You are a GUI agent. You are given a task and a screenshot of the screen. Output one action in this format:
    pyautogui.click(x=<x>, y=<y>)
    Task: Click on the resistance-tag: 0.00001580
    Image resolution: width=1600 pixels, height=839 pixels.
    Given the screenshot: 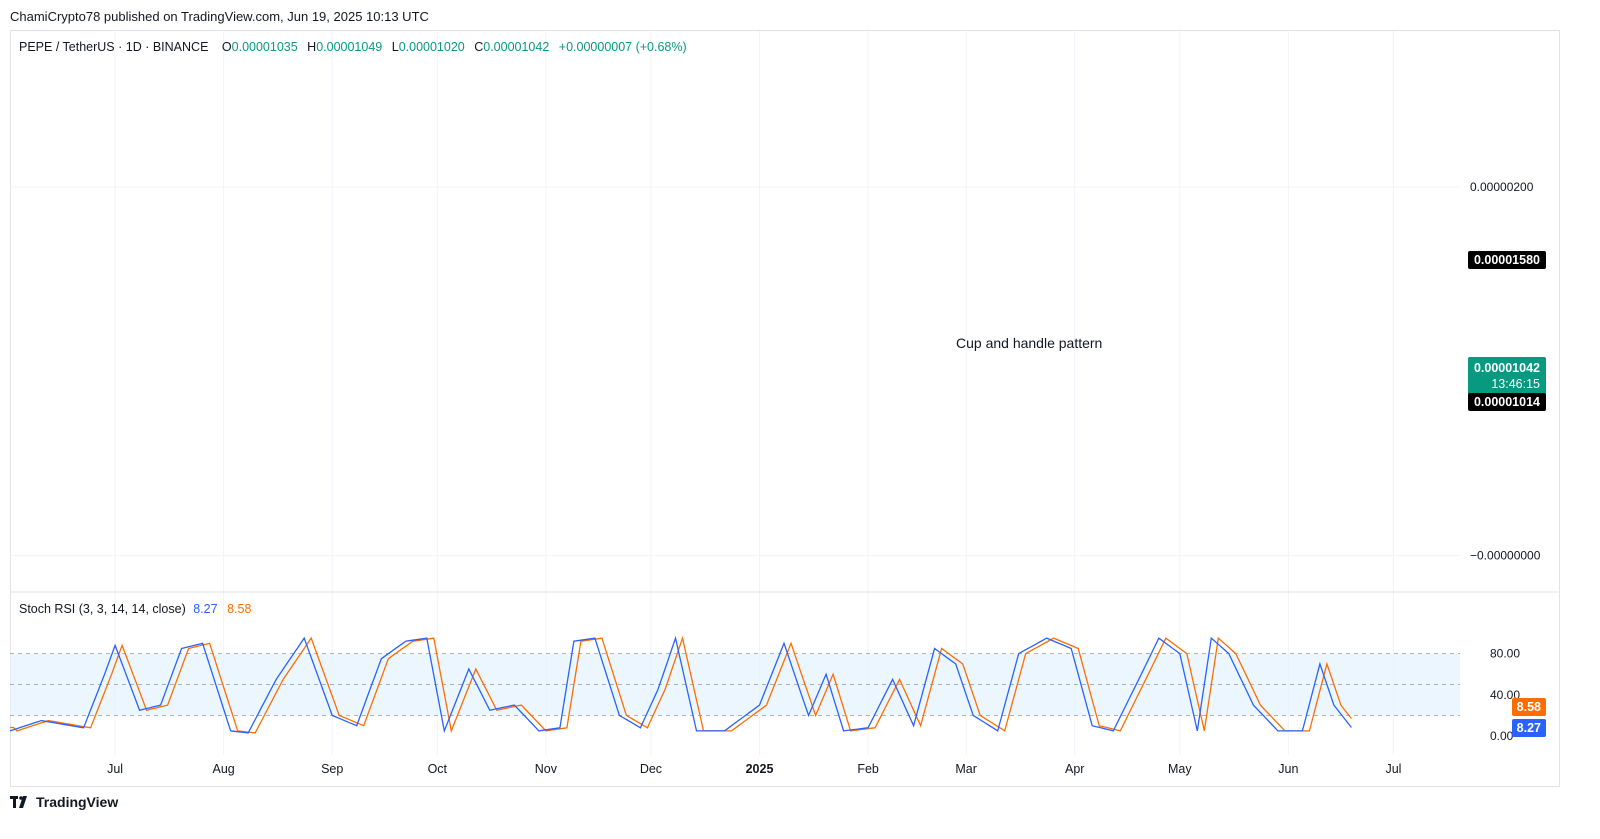 What is the action you would take?
    pyautogui.click(x=1506, y=260)
    